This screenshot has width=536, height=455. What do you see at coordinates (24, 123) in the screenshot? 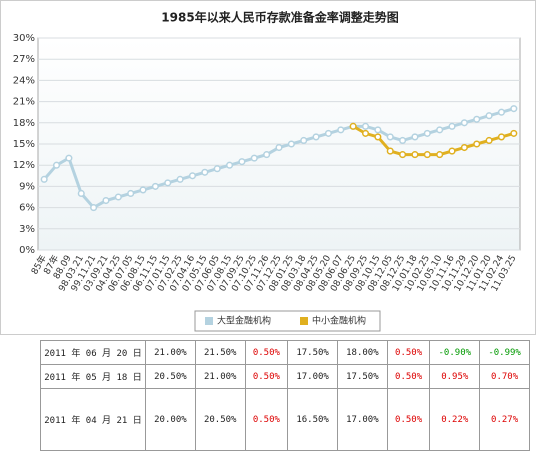
I see `y-tick-label: 18%` at bounding box center [24, 123].